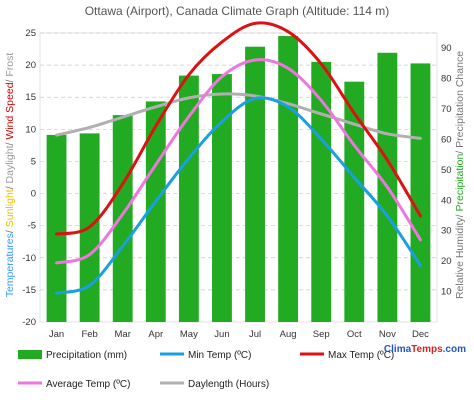  I want to click on axis-label-part: Precipitation Chance, so click(460, 99).